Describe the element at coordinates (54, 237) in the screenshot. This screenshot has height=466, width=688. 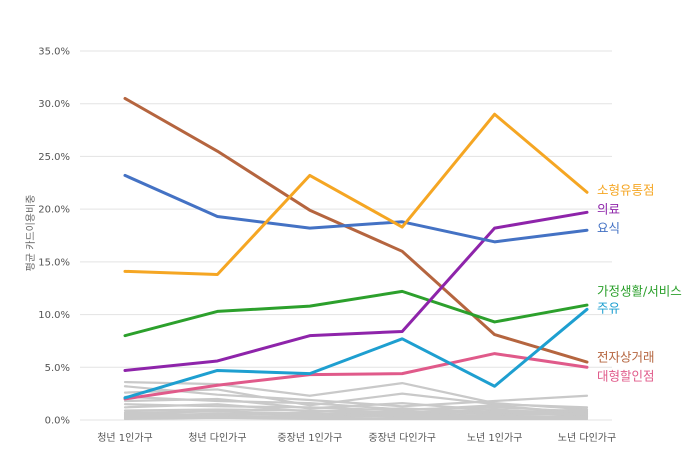
I see `y-axis-tick-labels: 0.0% 5.0% 10.0% 15.0% 20.0% 25.0% 30.0% 35.0%` at that location.